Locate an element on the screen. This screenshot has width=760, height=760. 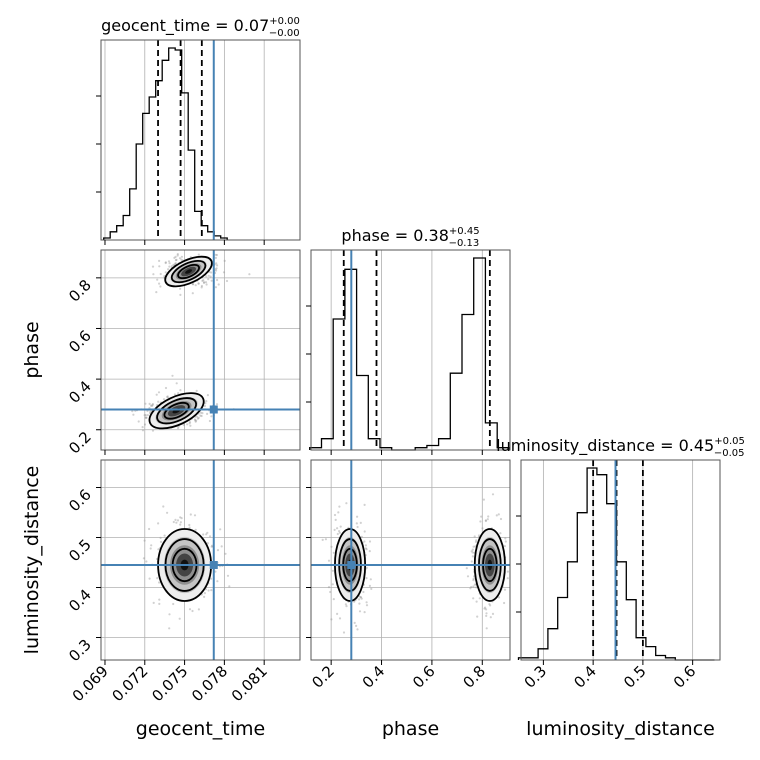
x-tick-label: 0.069 is located at coordinates (90, 683).